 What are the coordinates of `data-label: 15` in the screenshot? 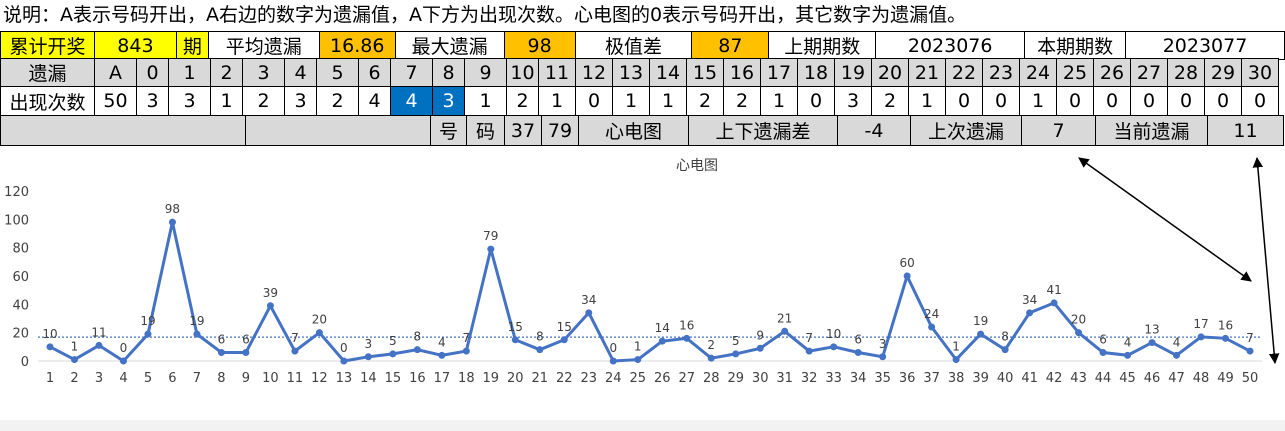 It's located at (564, 327).